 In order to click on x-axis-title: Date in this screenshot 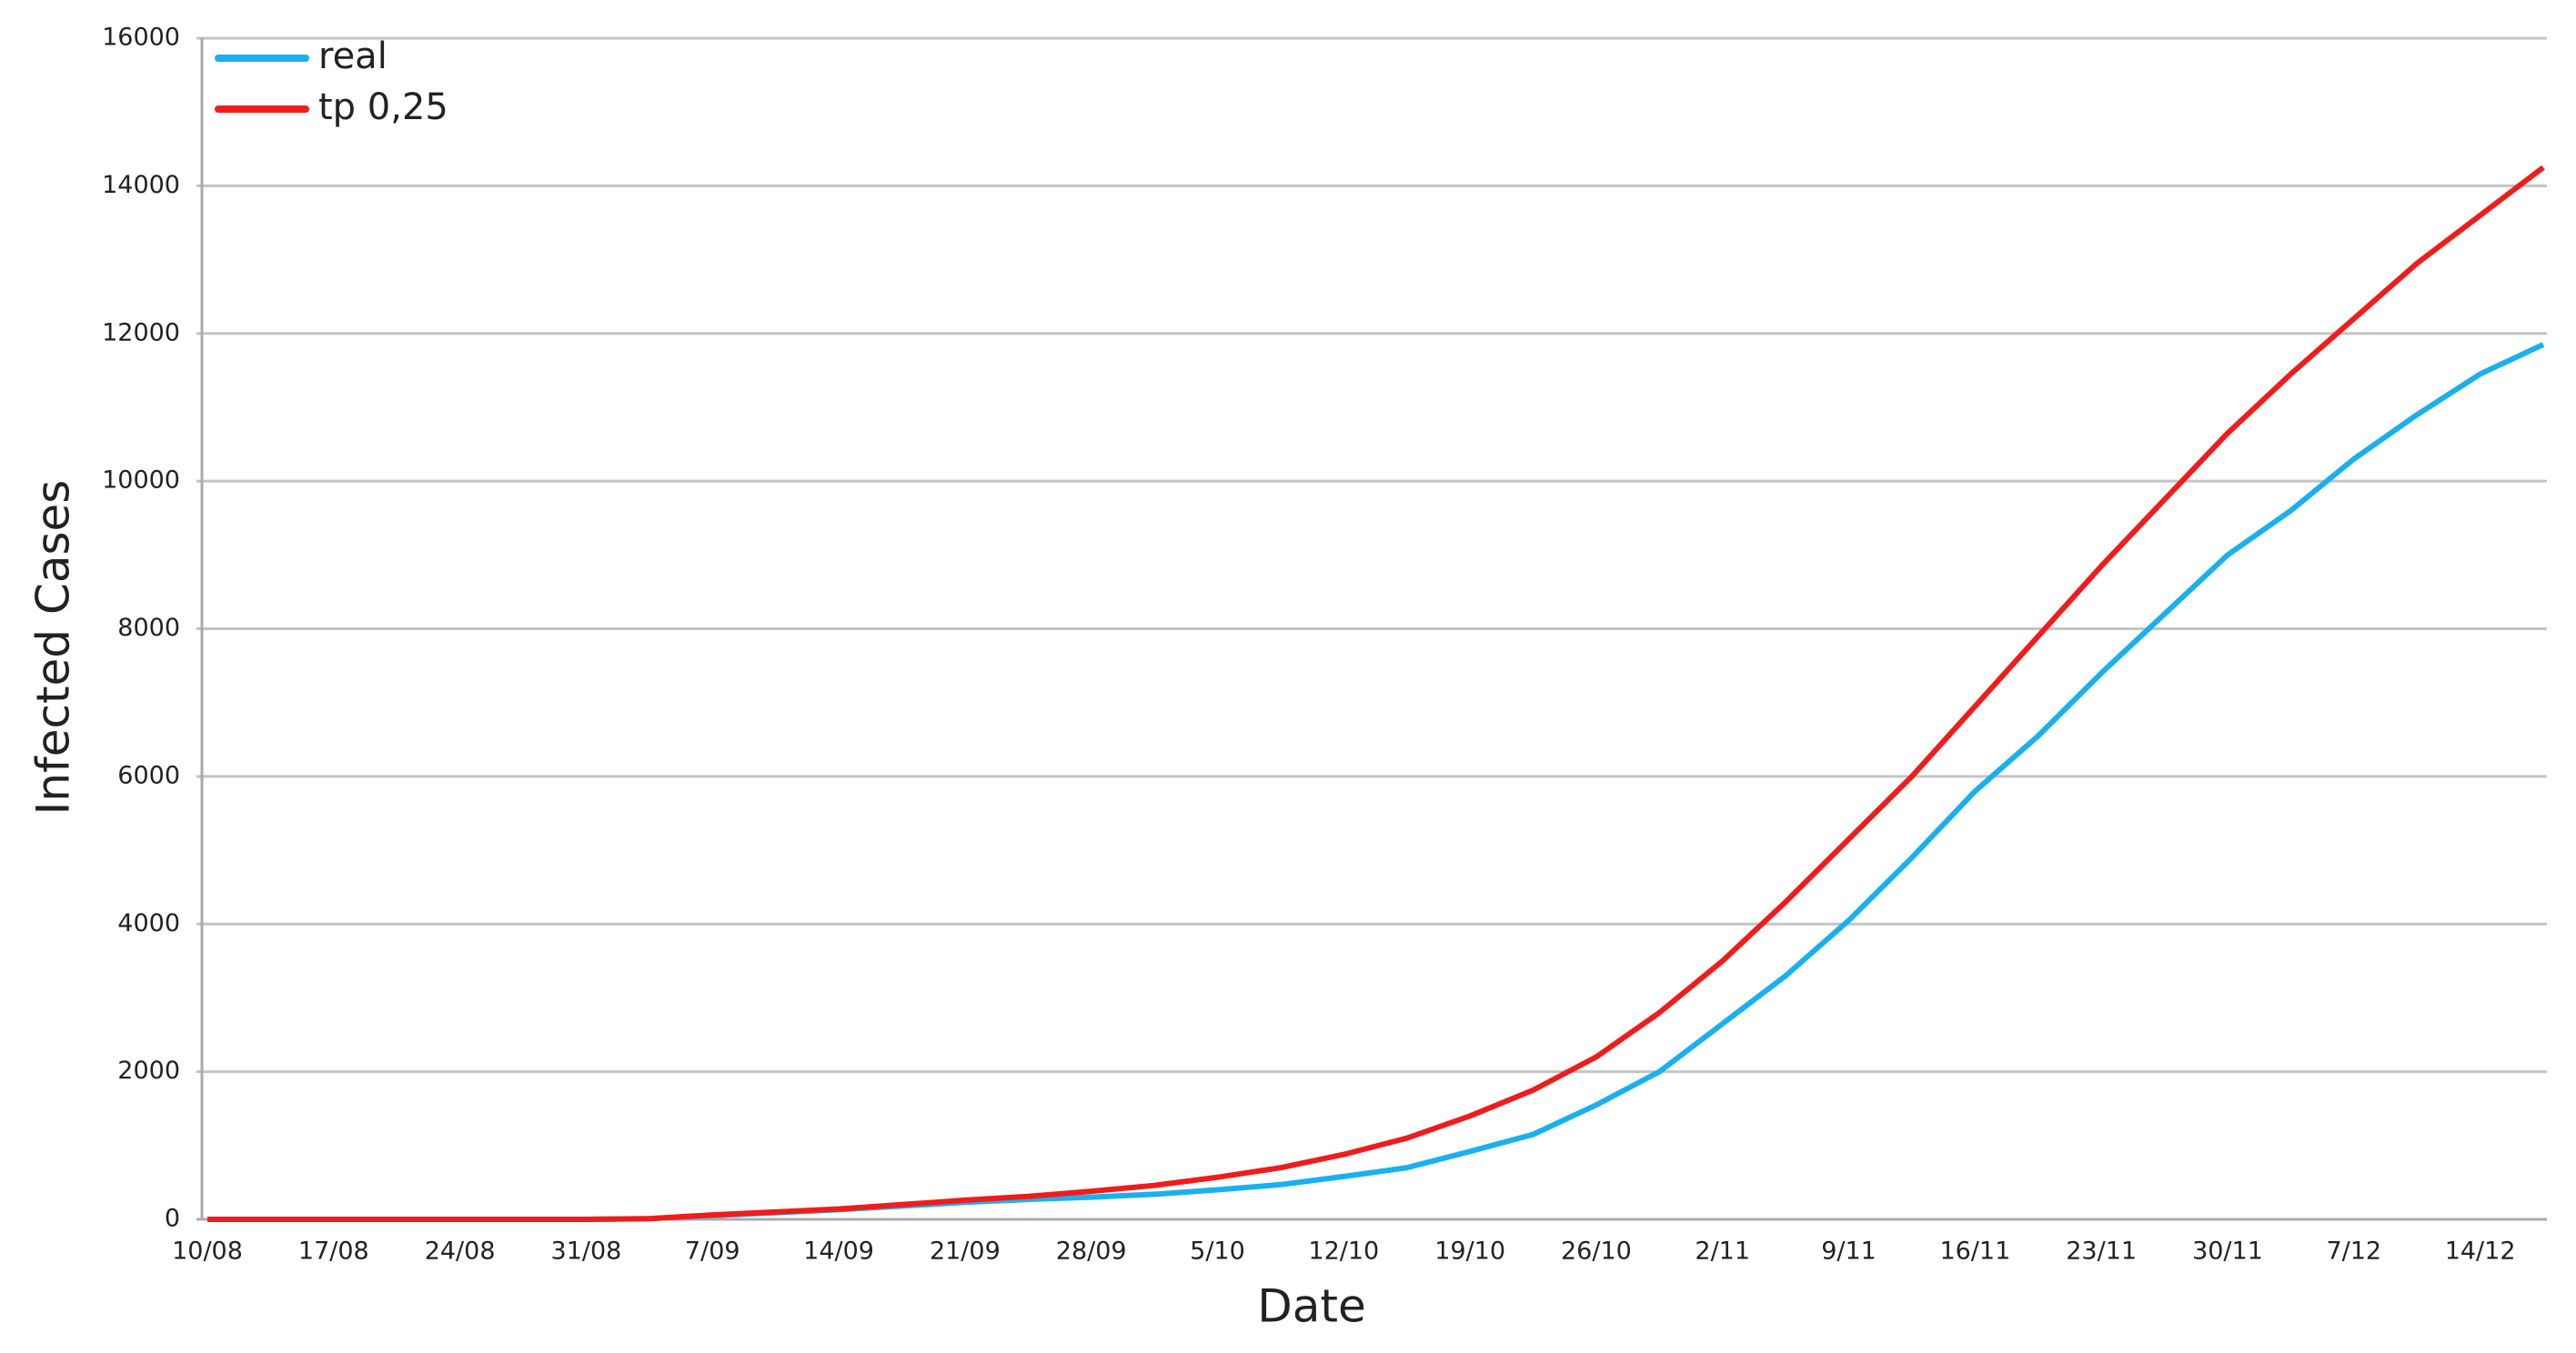, I will do `click(1311, 1307)`.